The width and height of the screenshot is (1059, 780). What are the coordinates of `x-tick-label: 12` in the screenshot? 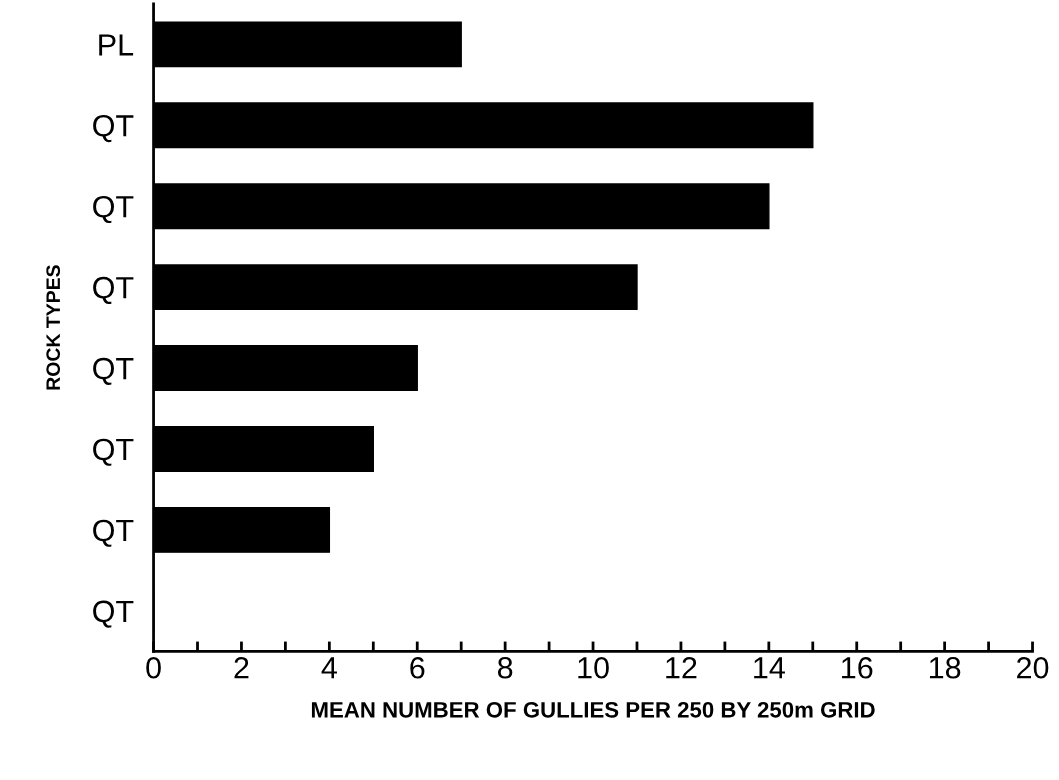 It's located at (681, 667).